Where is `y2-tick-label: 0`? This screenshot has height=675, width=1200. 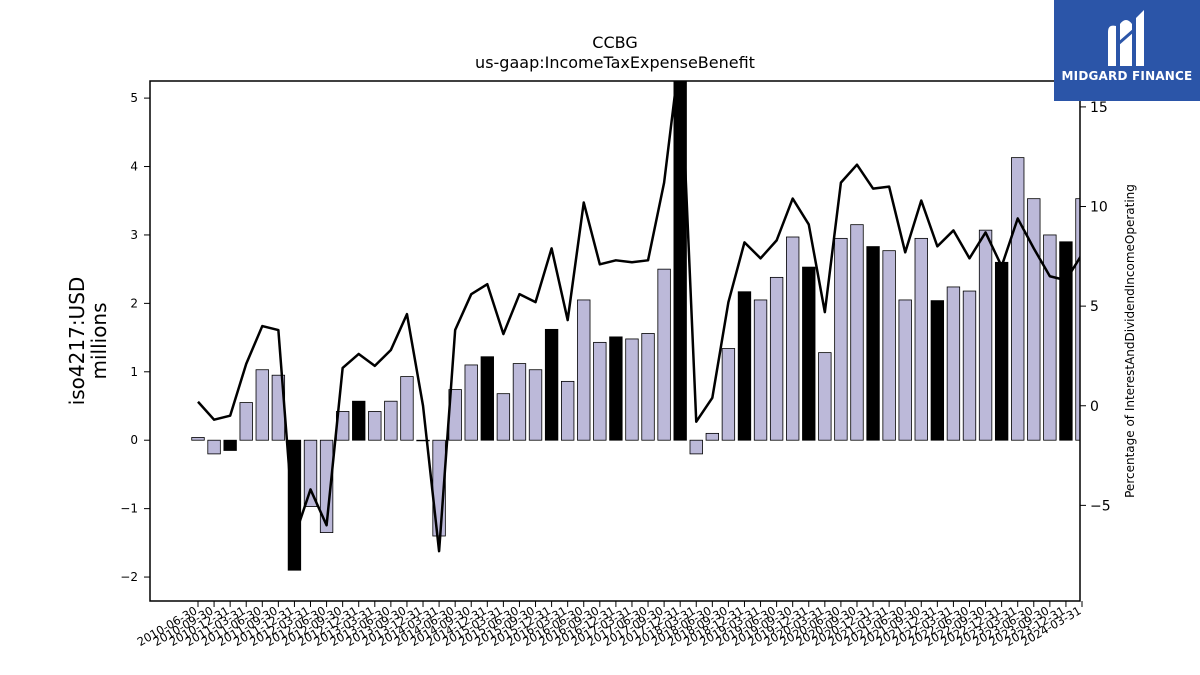 y2-tick-label: 0 is located at coordinates (1094, 407).